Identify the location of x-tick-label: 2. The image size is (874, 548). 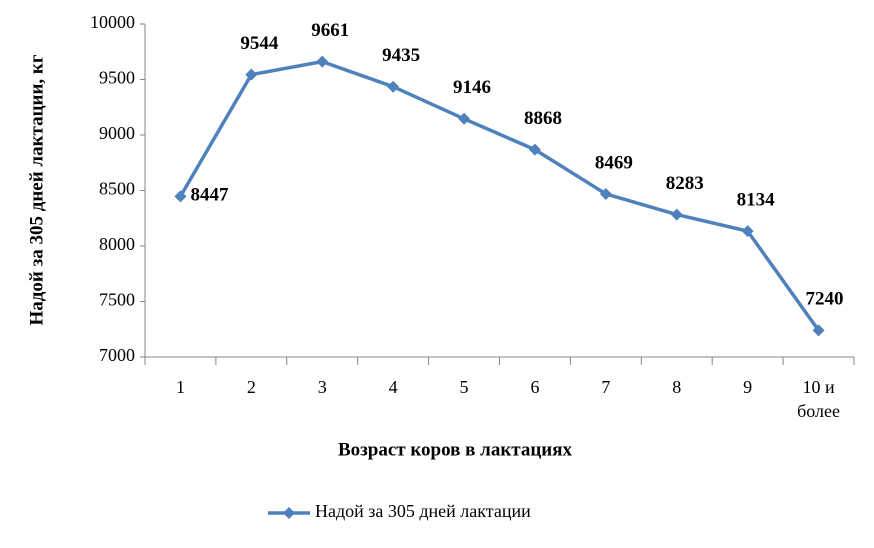
(251, 387).